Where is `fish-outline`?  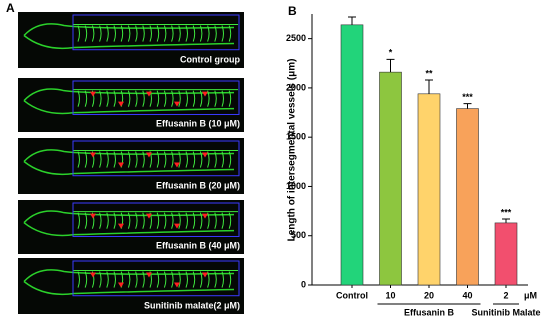
fish-outline is located at coordinates (129, 162).